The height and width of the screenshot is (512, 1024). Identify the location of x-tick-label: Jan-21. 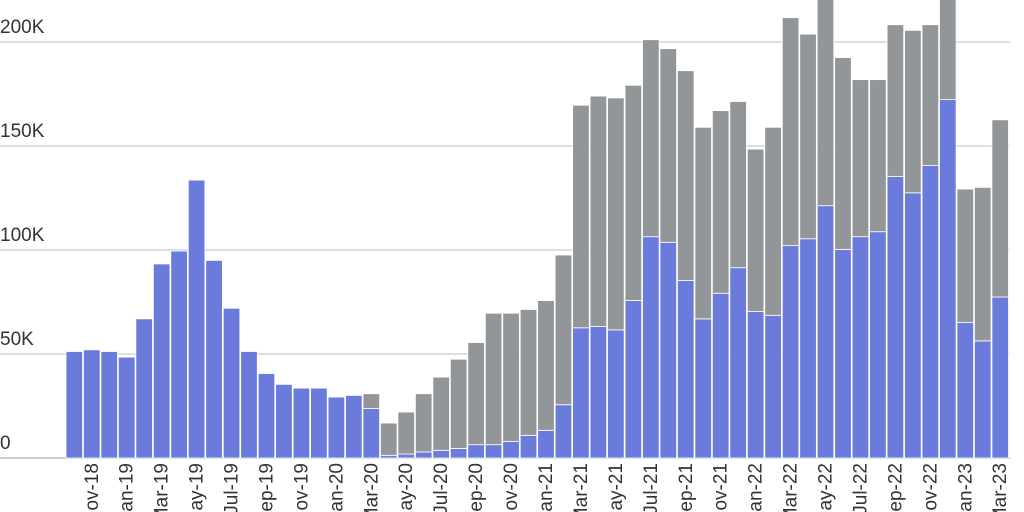
(546, 487).